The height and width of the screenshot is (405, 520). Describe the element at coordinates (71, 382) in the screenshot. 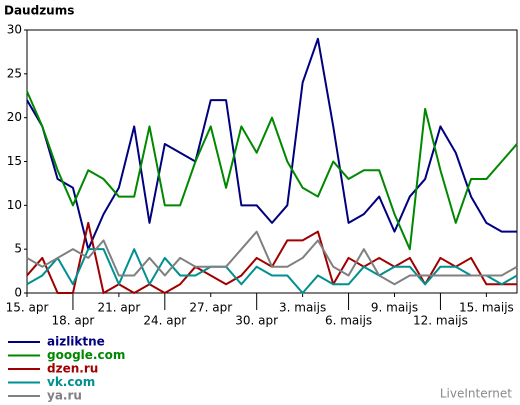

I see `legend-label: vk.com` at that location.